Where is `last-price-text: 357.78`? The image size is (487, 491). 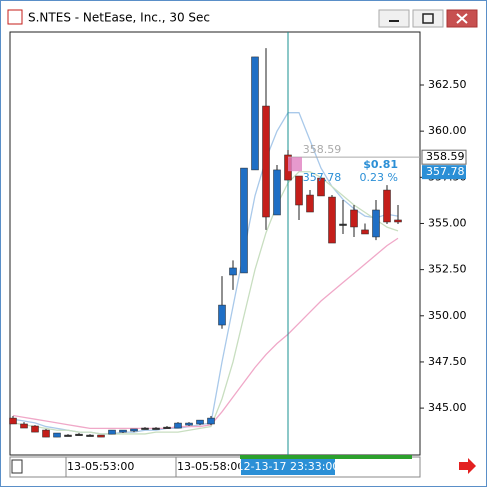 last-price-text: 357.78 is located at coordinates (322, 177).